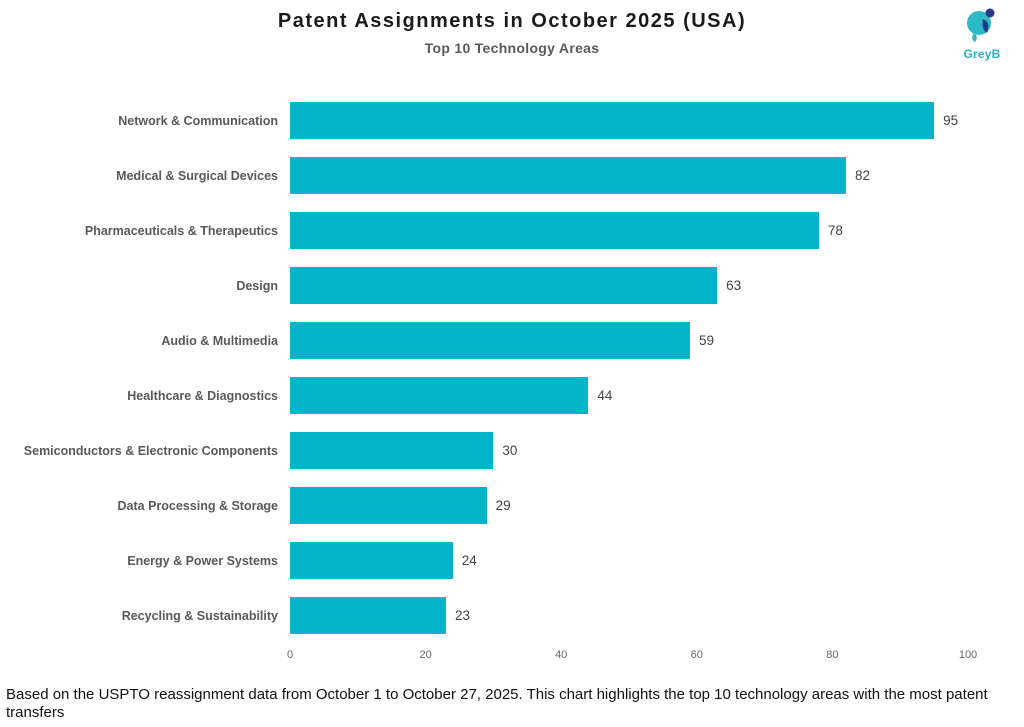 Image resolution: width=1024 pixels, height=727 pixels. I want to click on bar-row: Data Processing & Storage 29, so click(512, 505).